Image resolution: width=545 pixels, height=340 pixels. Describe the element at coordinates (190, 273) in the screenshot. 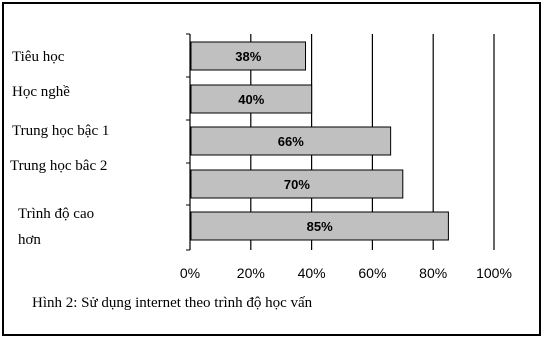

I see `x-tick-label-0: 0%` at that location.